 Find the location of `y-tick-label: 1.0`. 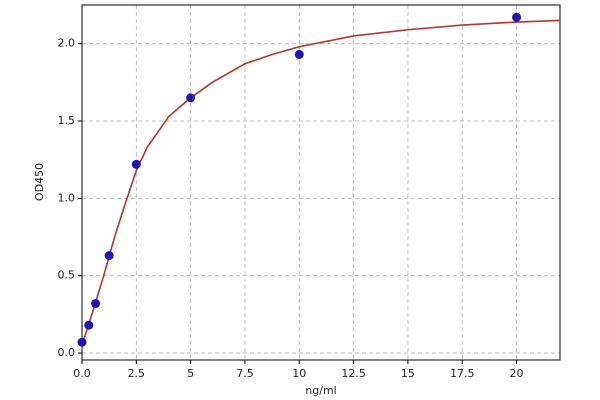

y-tick-label: 1.0 is located at coordinates (67, 197).